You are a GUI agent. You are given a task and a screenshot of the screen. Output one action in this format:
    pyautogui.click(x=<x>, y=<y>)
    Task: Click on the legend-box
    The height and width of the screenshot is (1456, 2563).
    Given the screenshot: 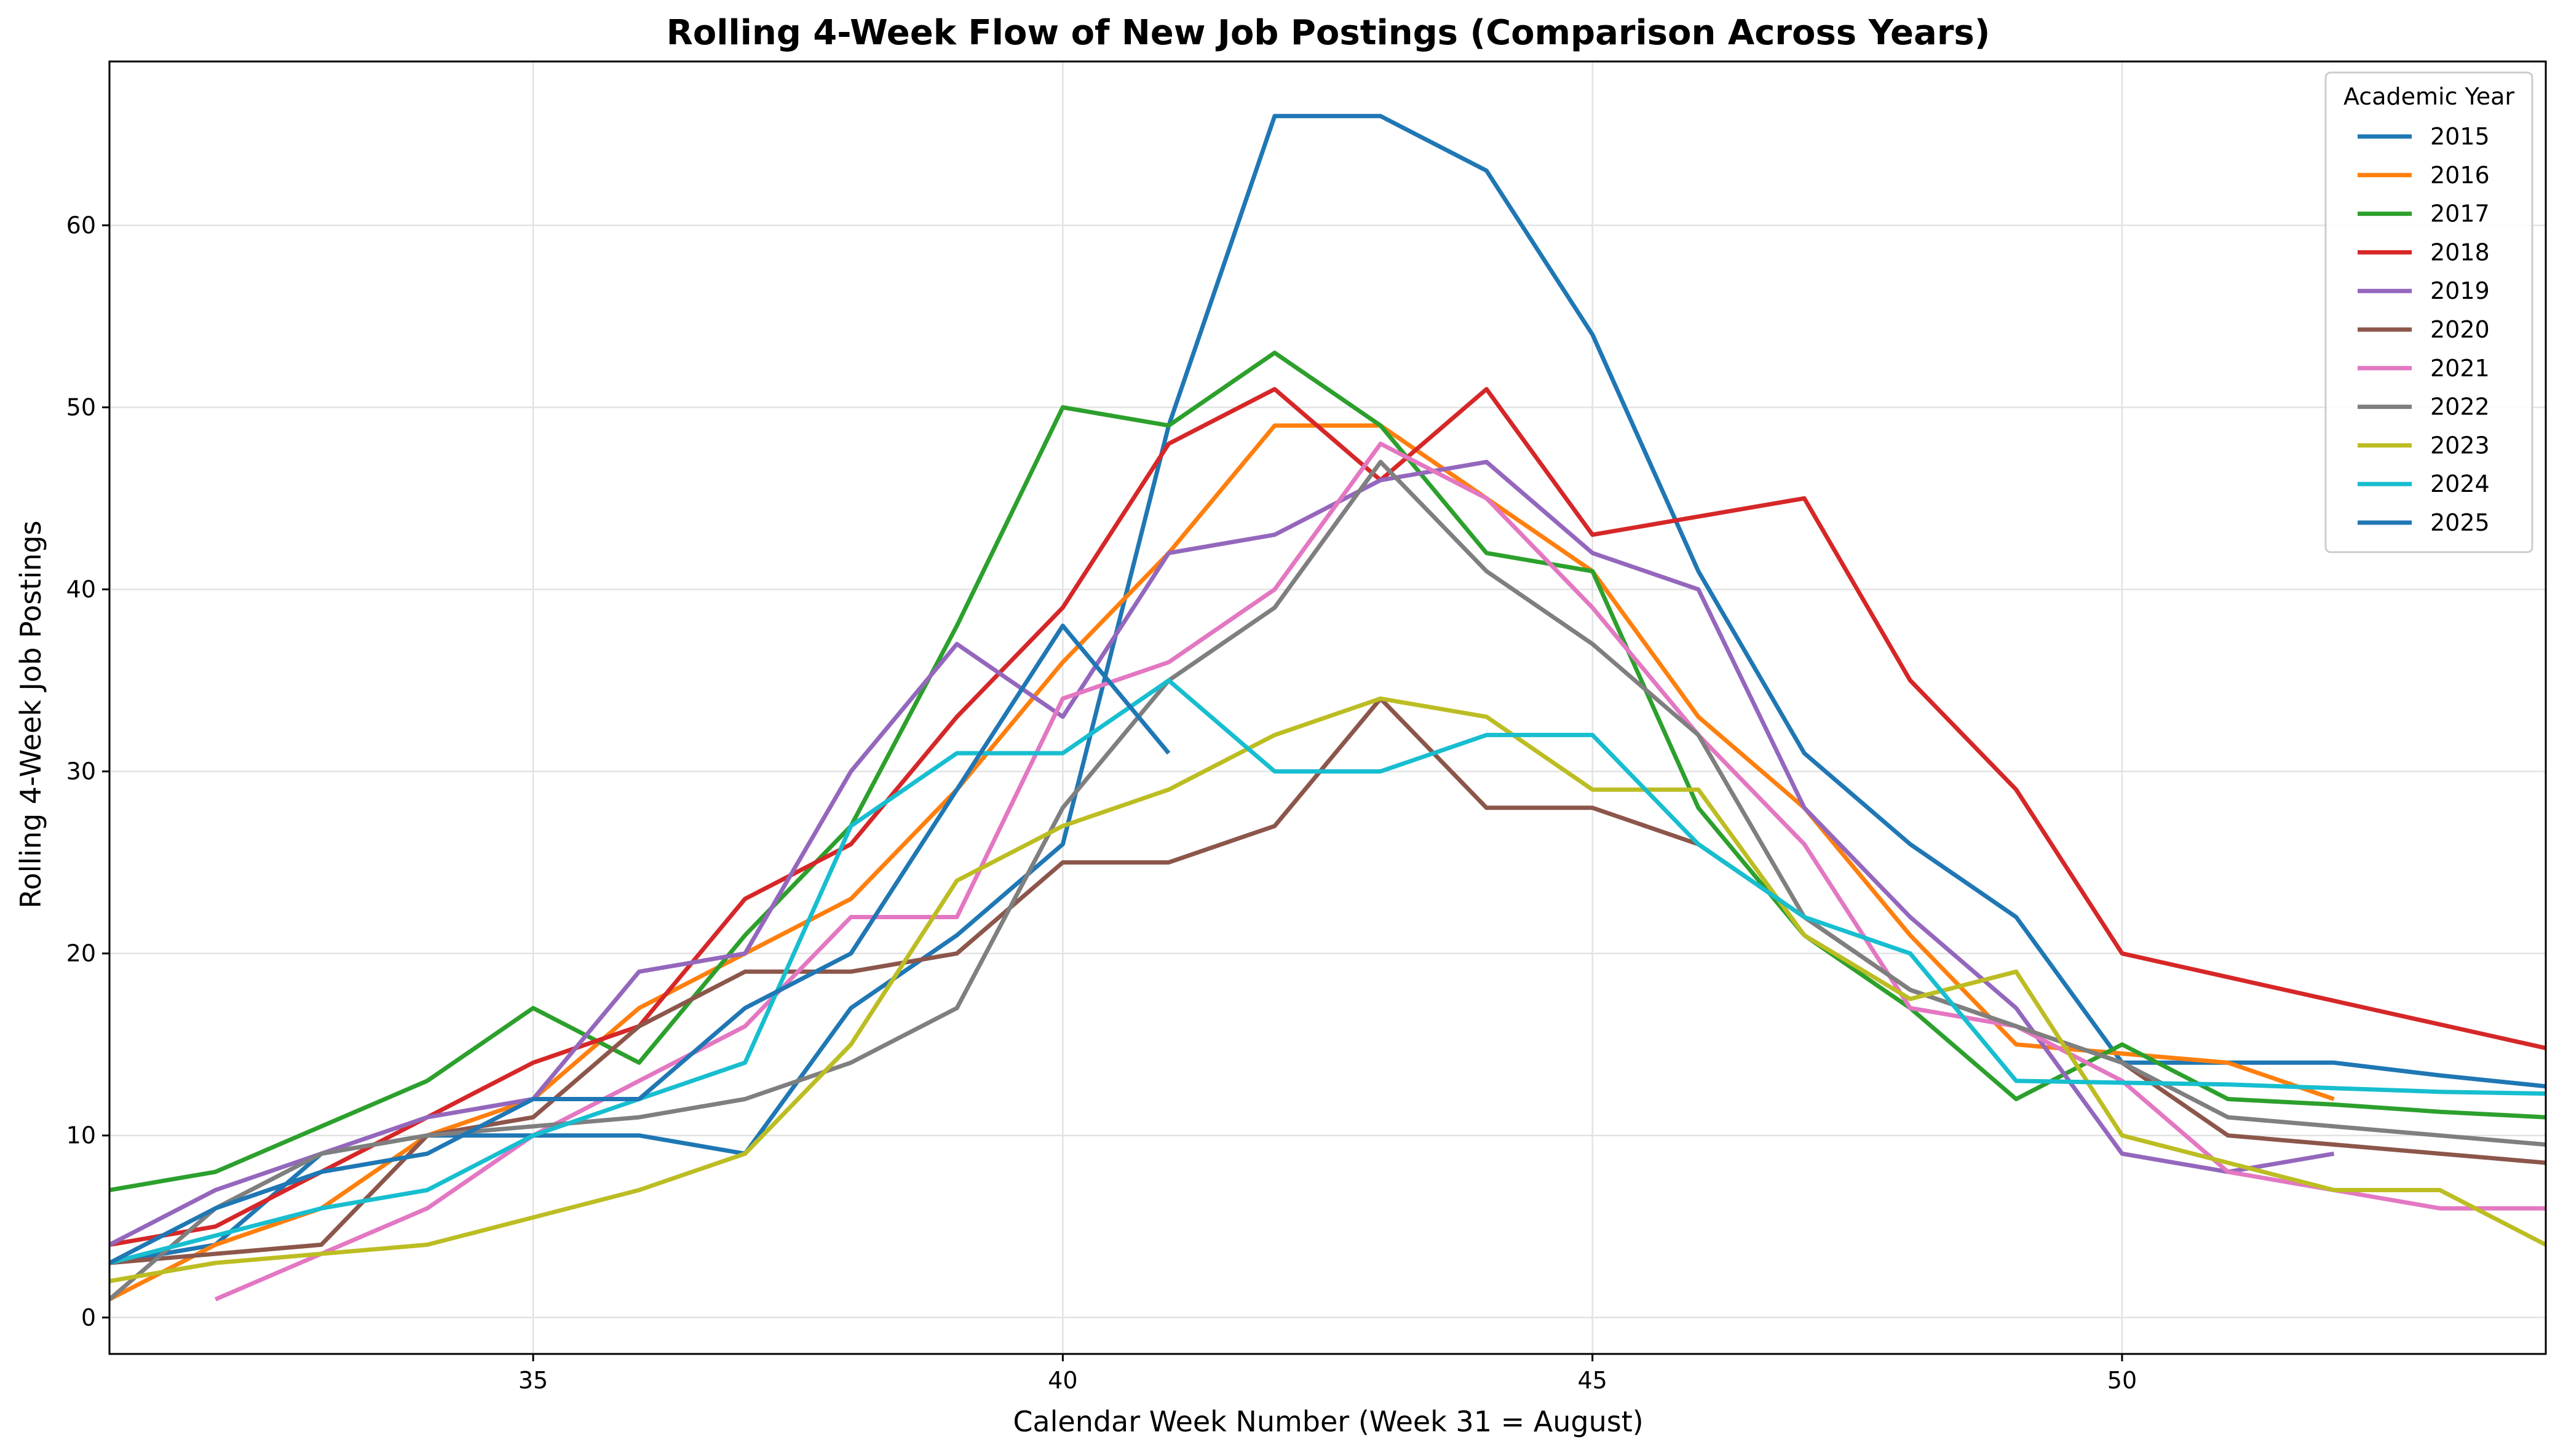 What is the action you would take?
    pyautogui.click(x=2428, y=312)
    